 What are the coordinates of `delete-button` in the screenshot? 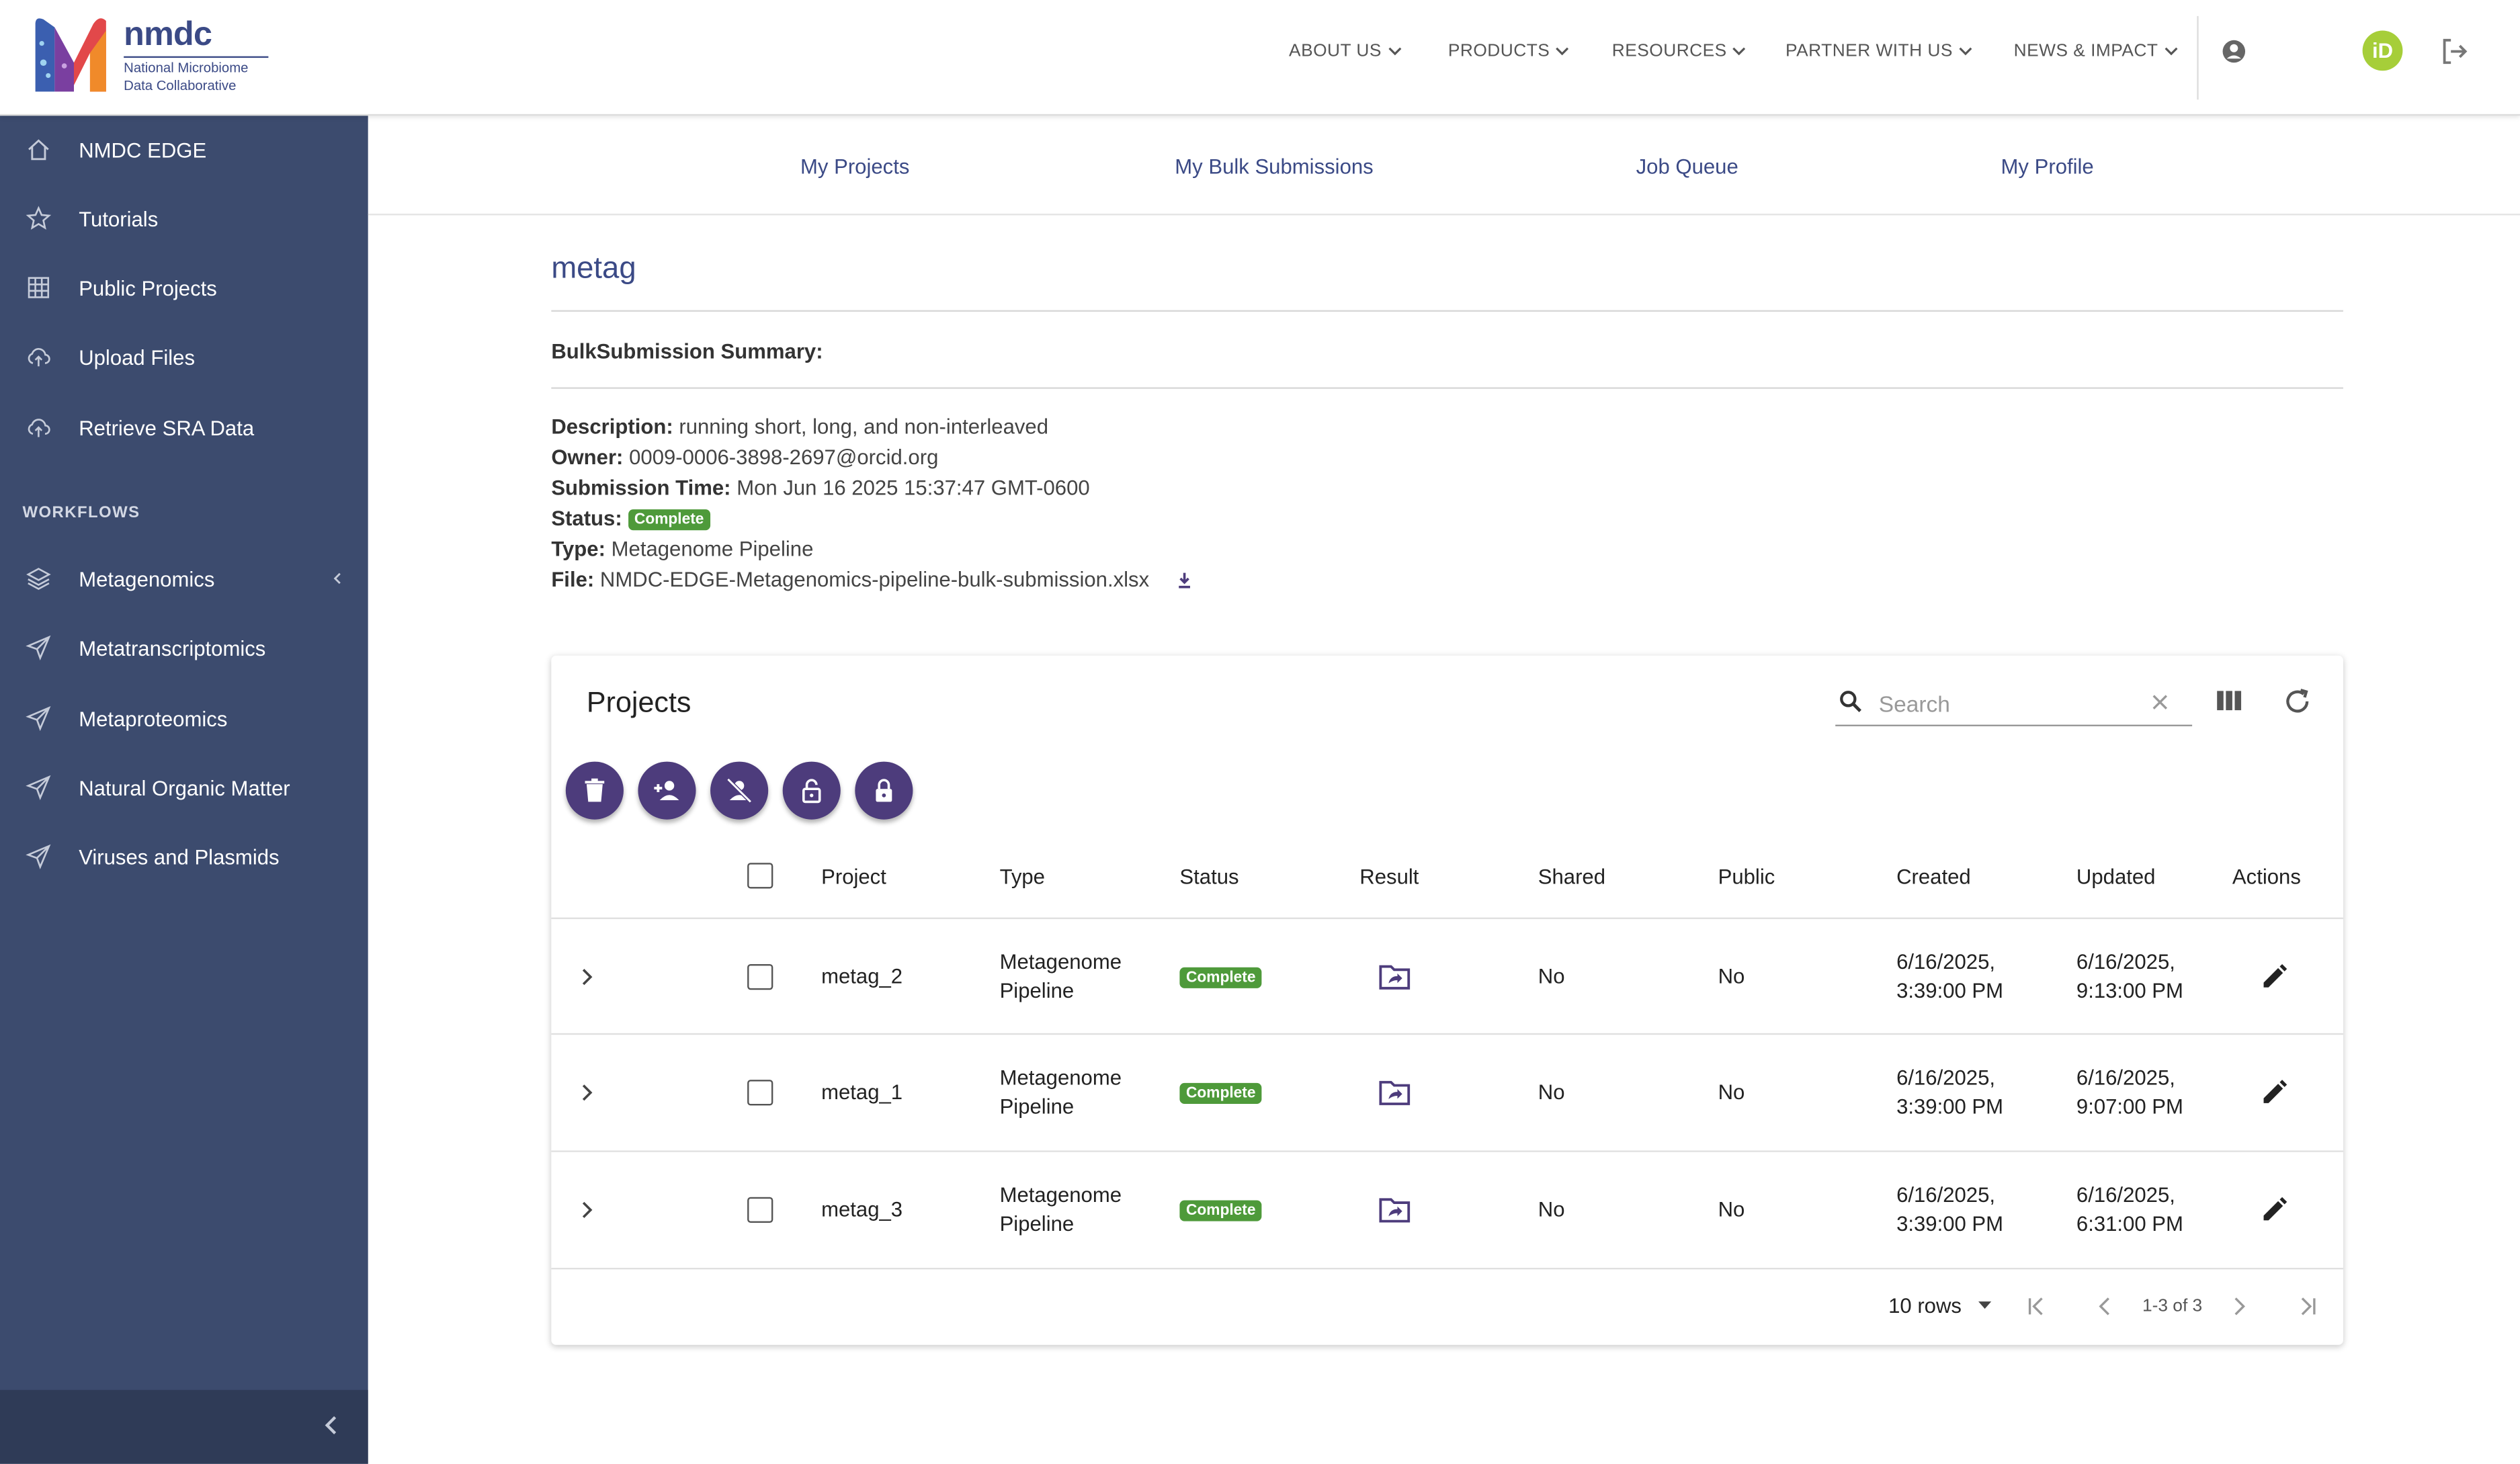 It's located at (594, 790).